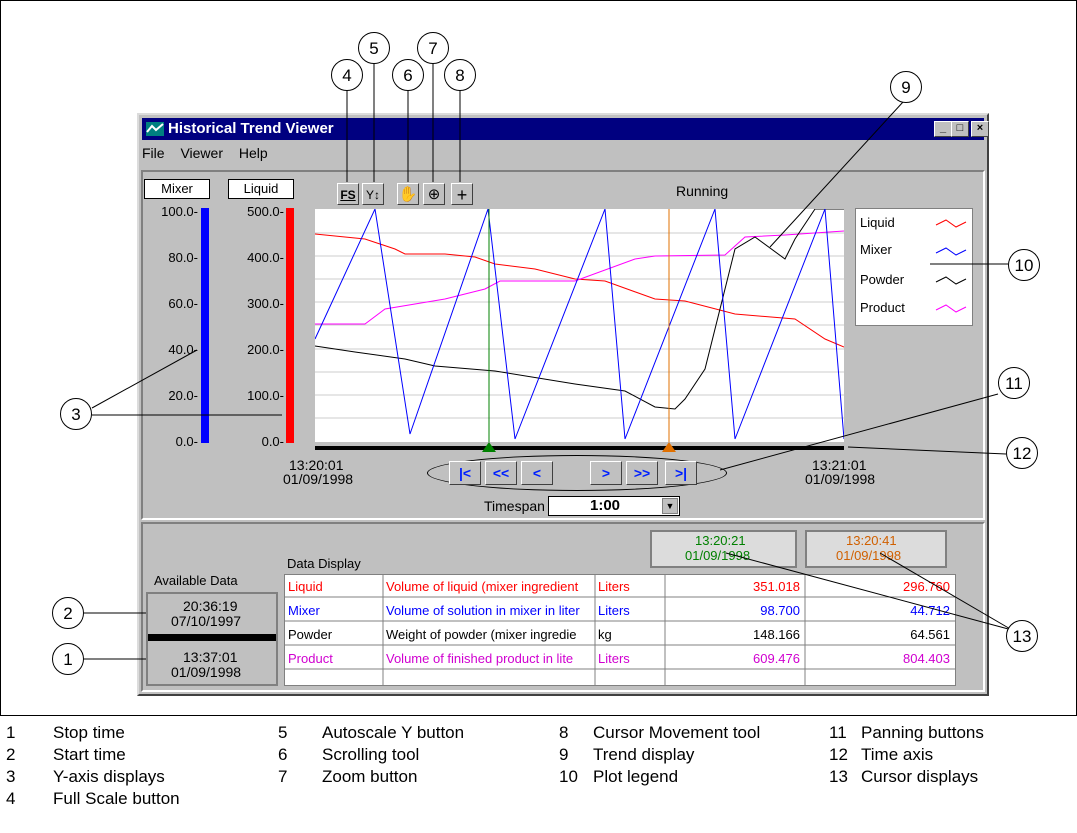  Describe the element at coordinates (316, 465) in the screenshot. I see `start-time: 13:20:01` at that location.